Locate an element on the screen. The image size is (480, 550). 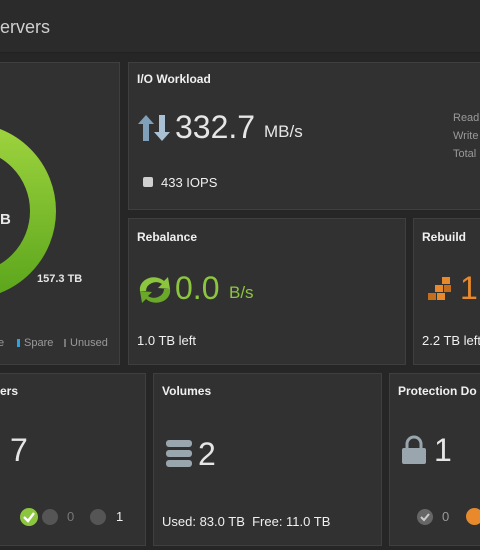
servers-panel: ers 7 6 0 1 is located at coordinates (73, 459).